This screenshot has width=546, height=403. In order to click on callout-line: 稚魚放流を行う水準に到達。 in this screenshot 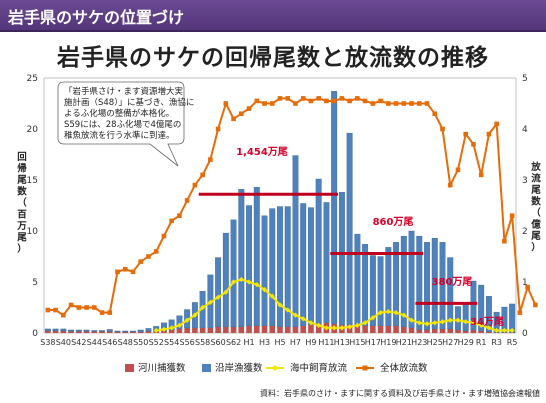, I will do `click(119, 135)`.